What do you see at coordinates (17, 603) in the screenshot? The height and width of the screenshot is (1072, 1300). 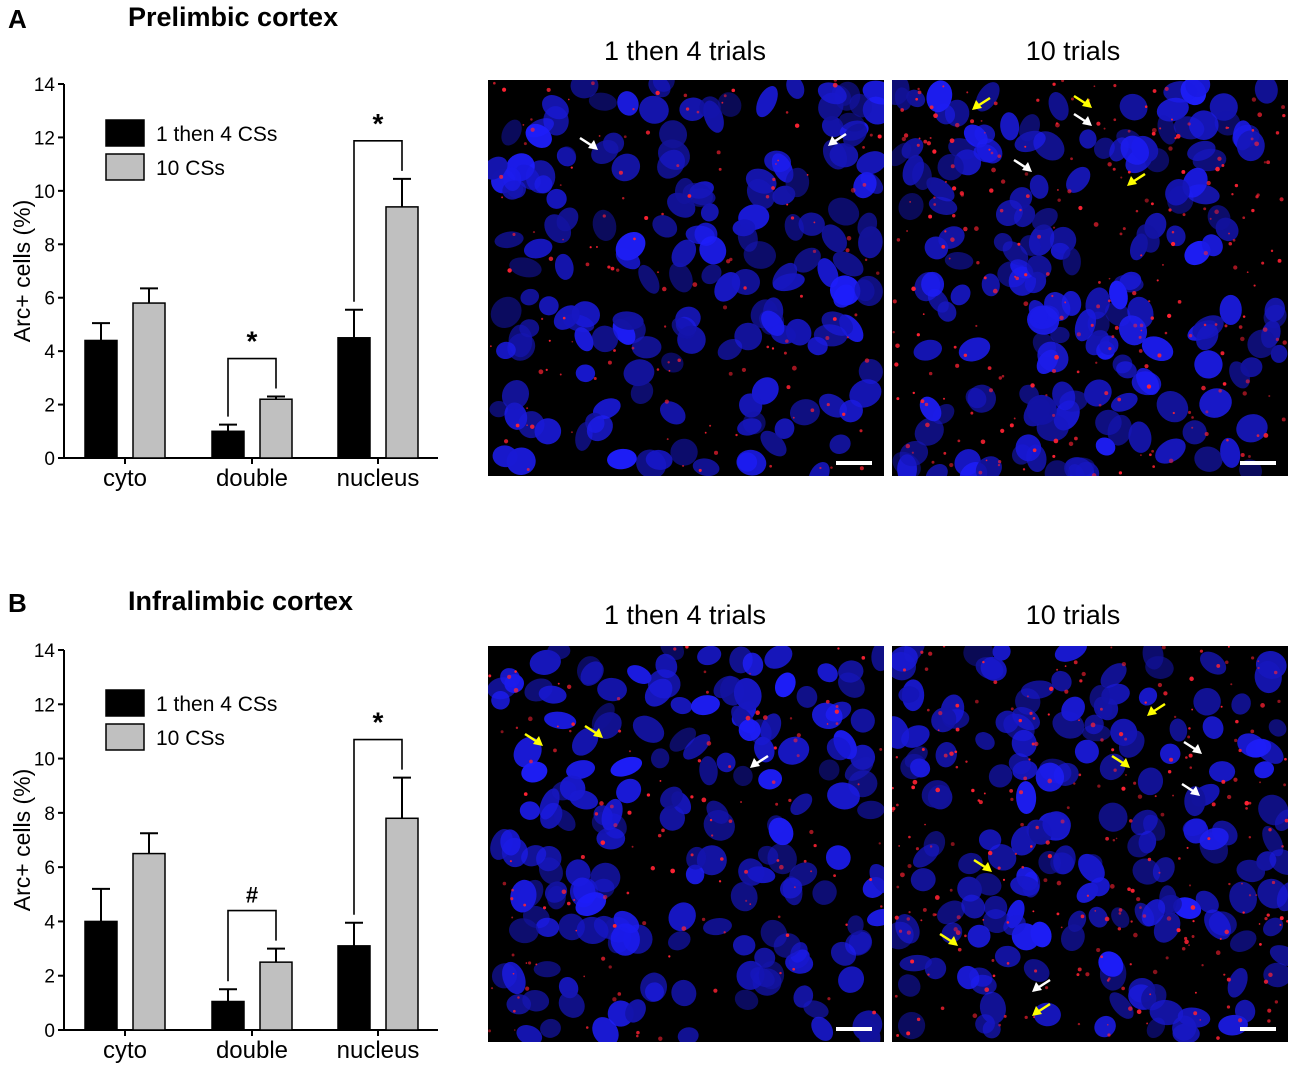 I see `panel-letter: B` at bounding box center [17, 603].